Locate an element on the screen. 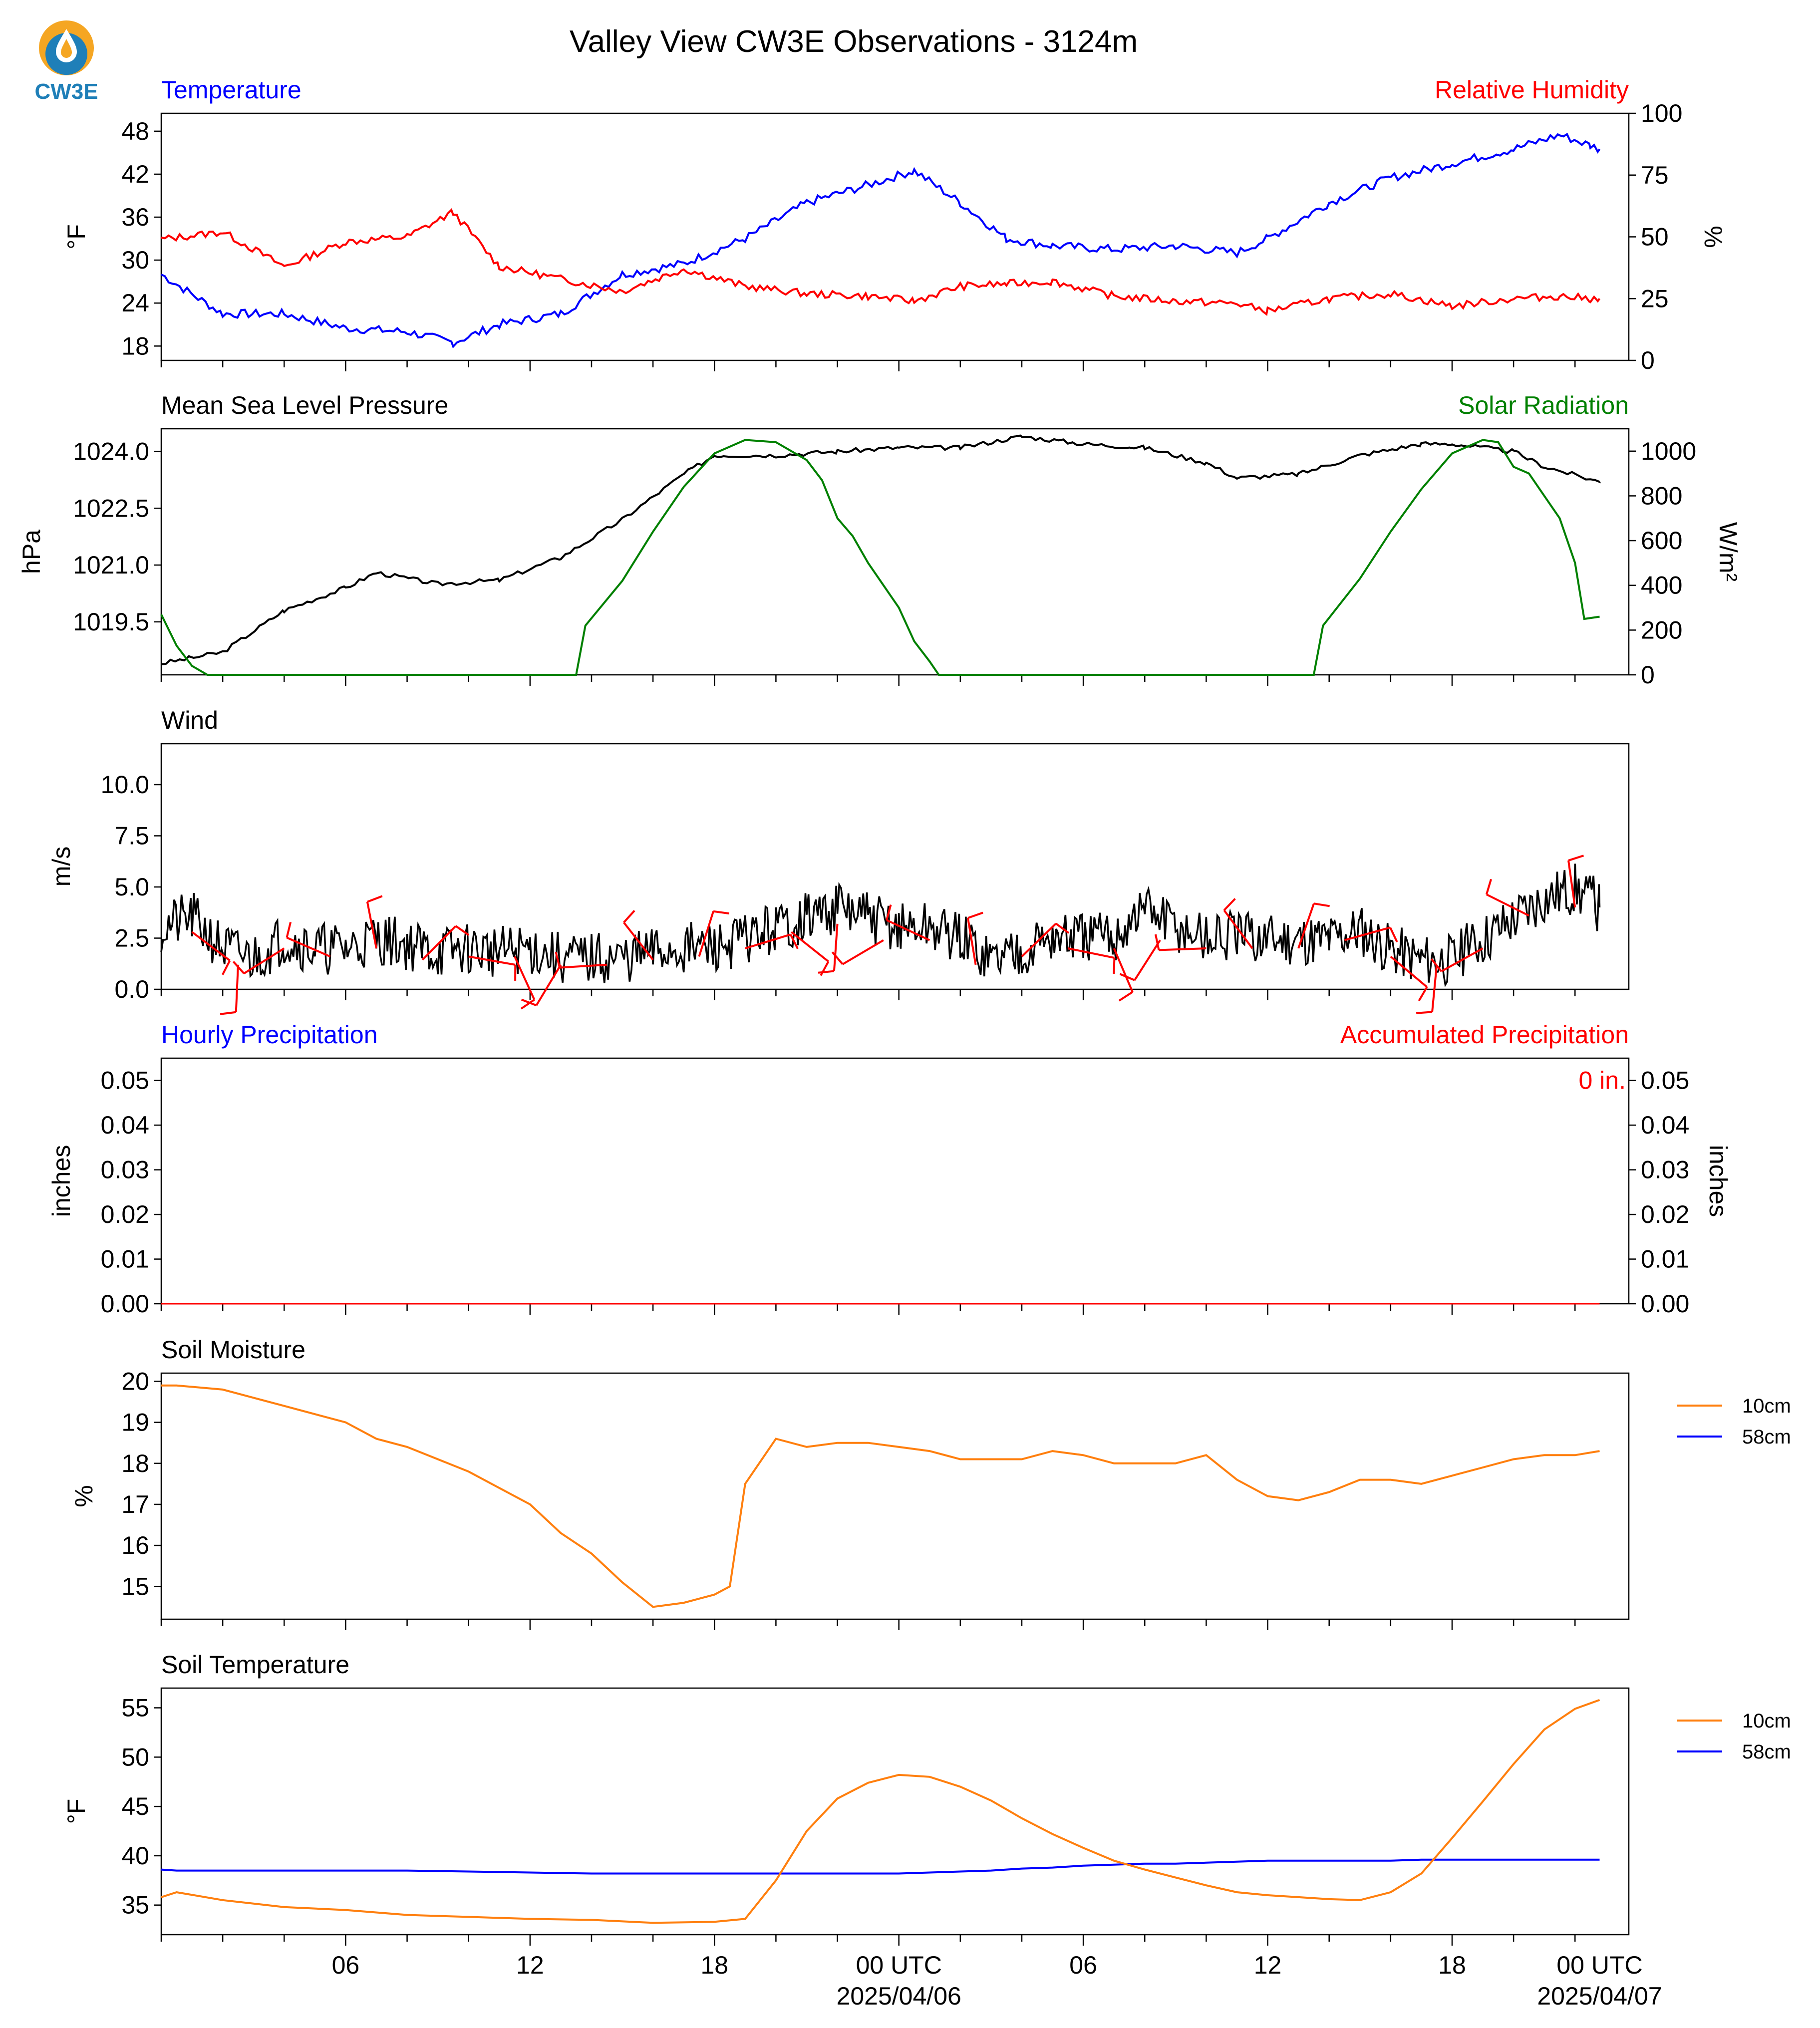  cw3e-logo: CW3E is located at coordinates (66, 62).